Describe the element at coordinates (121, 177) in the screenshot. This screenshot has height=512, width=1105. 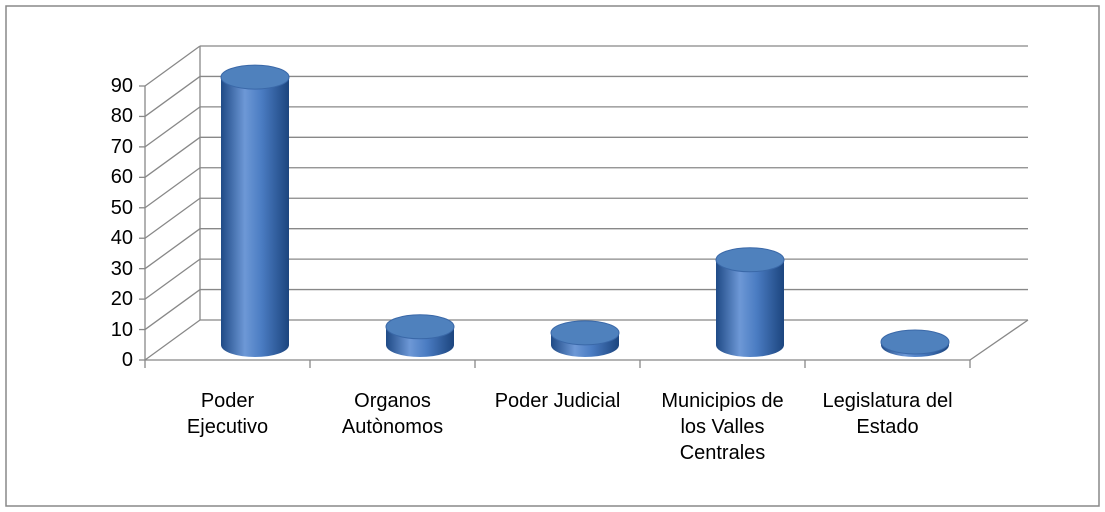
I see `y-tick-label: 60` at that location.